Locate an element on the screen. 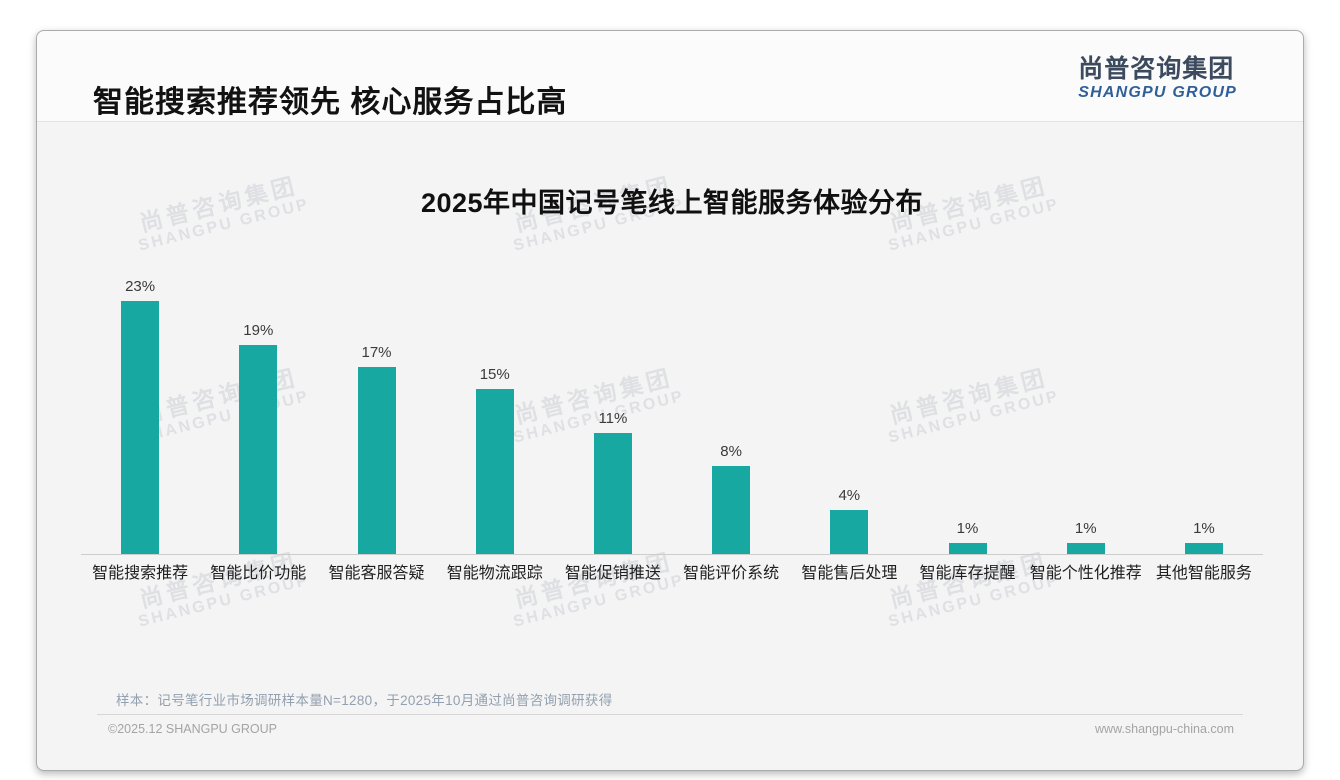 The image size is (1340, 780). x-axis-line is located at coordinates (672, 554).